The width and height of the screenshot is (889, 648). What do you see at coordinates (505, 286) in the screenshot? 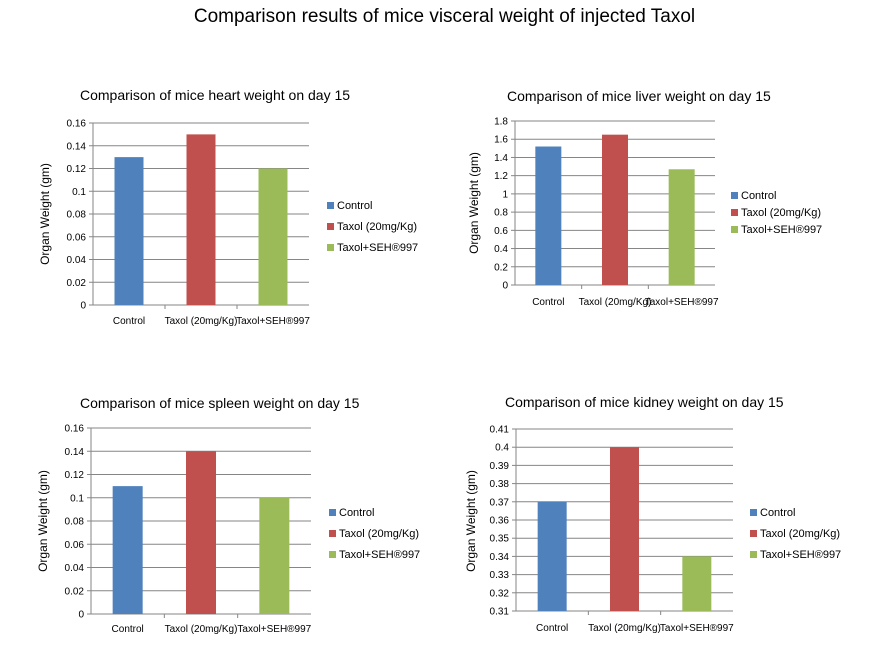
I see `liver-y-tick-label: 0` at bounding box center [505, 286].